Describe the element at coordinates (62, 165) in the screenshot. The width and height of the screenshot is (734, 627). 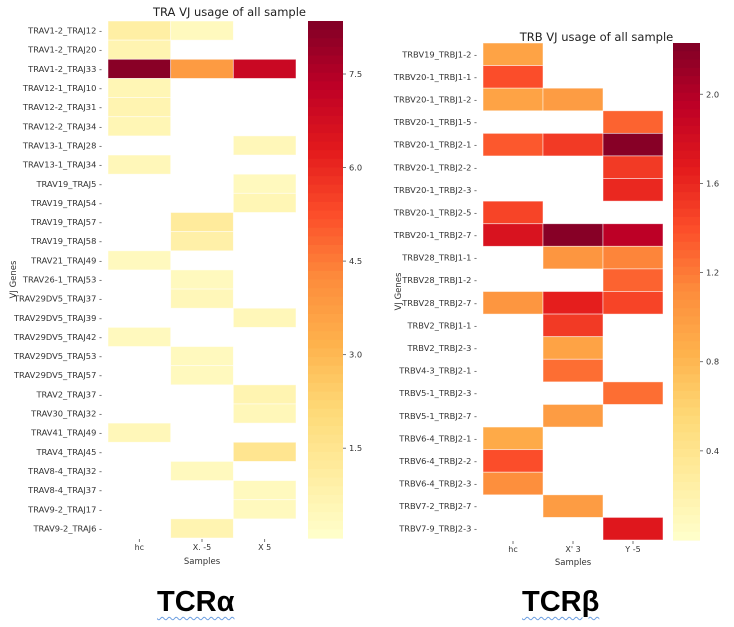
I see `hm1-row-label: TRAV13-1_TRAJ34 -` at that location.